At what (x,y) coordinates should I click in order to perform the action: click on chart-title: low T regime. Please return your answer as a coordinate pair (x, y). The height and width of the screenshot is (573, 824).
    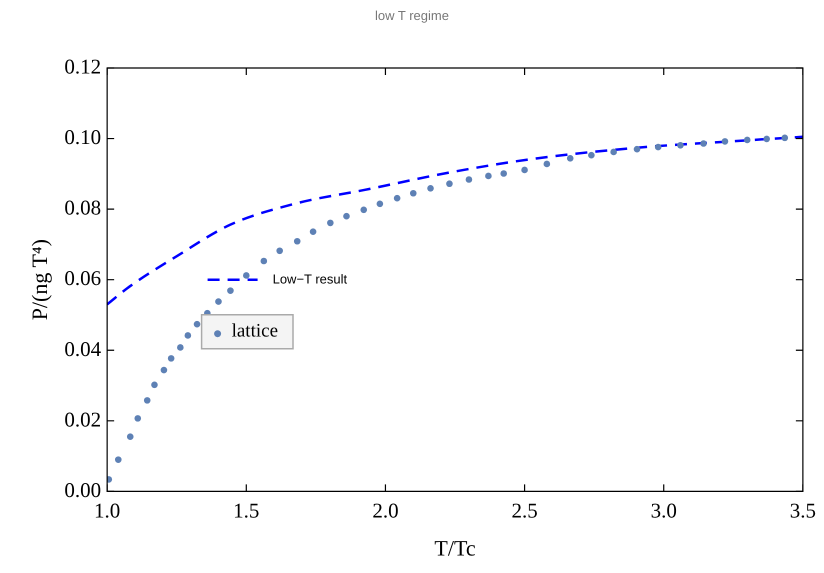
    Looking at the image, I should click on (412, 15).